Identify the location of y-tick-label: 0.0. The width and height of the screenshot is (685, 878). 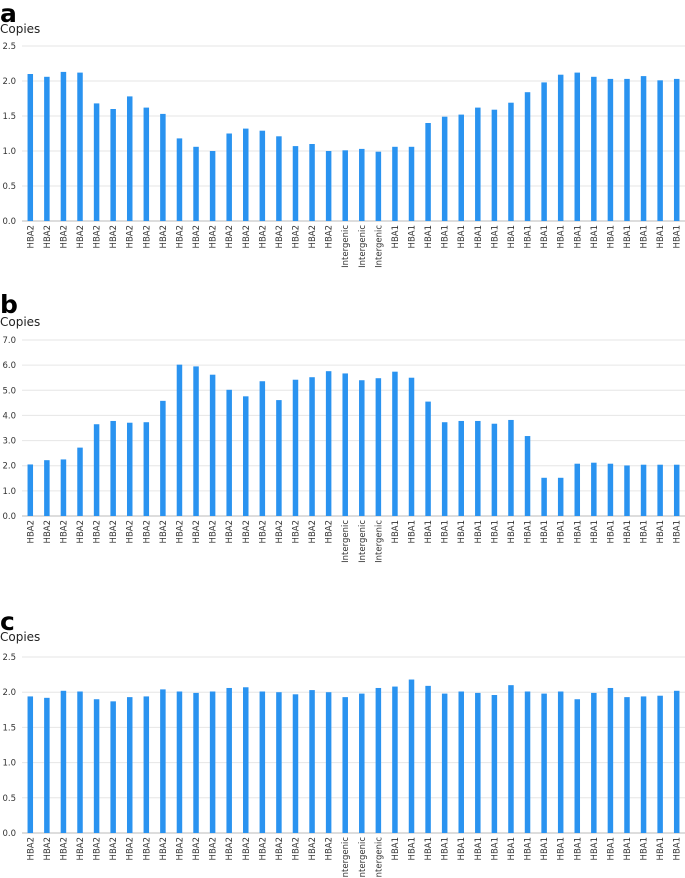
(9, 517).